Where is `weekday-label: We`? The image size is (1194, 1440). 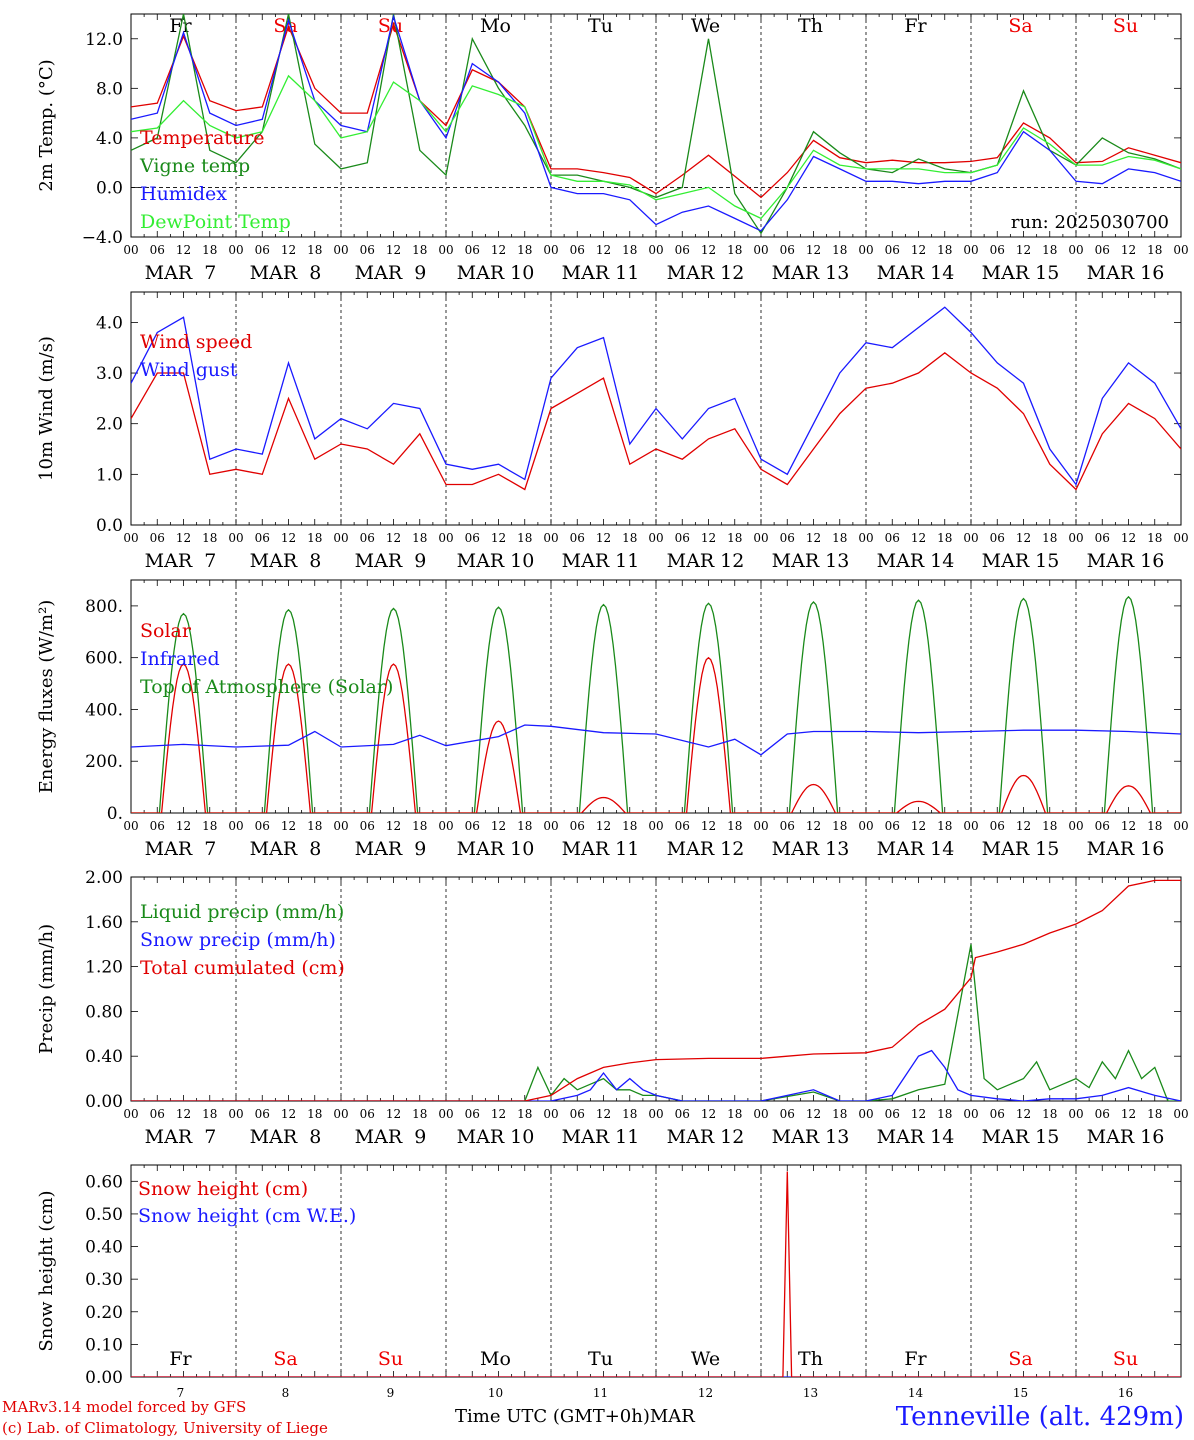
weekday-label: We is located at coordinates (705, 26).